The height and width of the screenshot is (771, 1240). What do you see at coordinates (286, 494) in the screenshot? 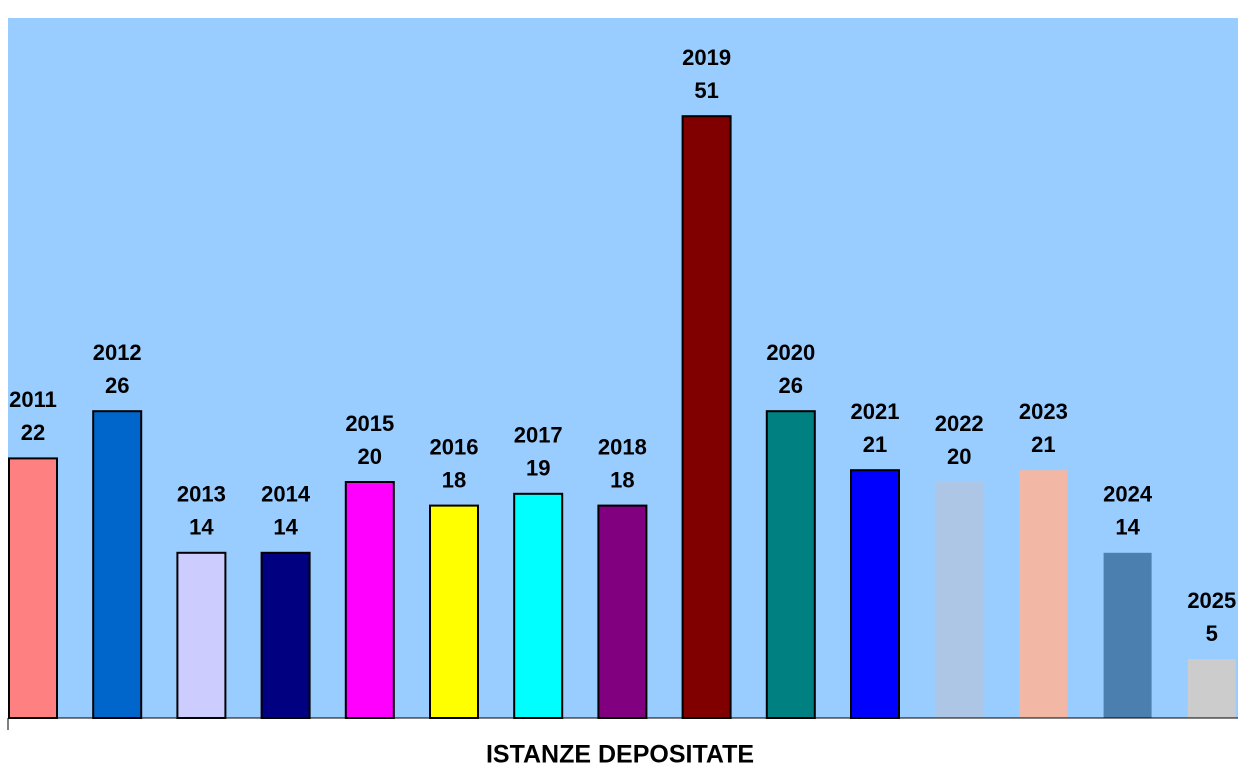
I see `data-label-category: 2014` at bounding box center [286, 494].